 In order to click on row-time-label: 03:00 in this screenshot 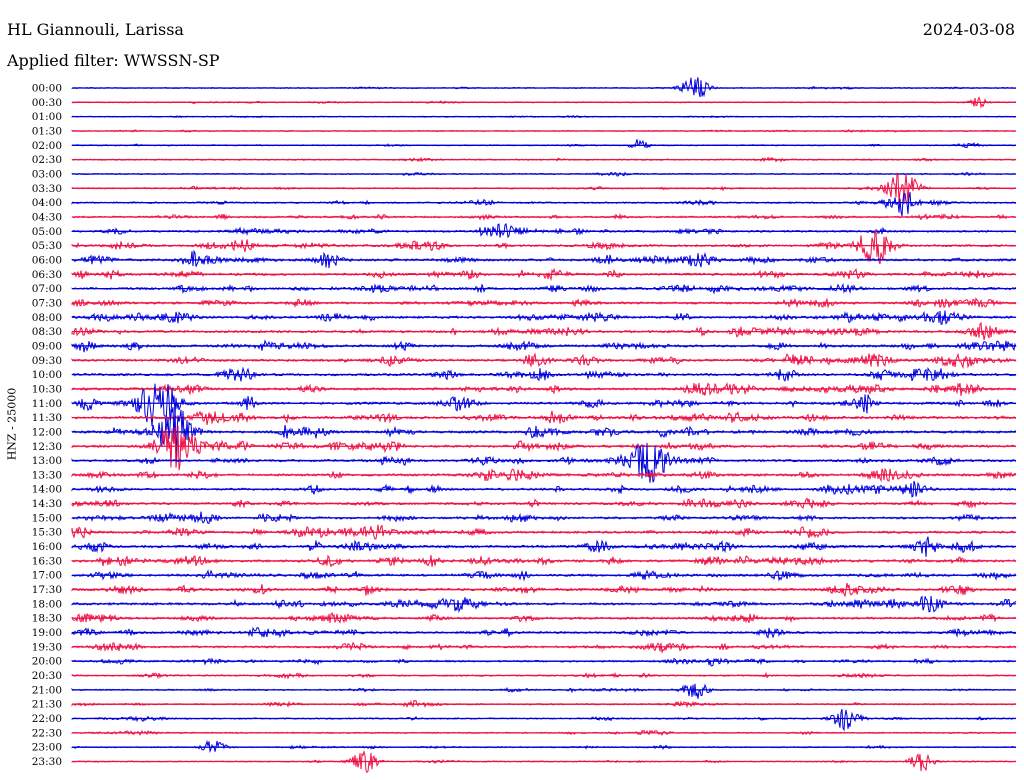, I will do `click(47, 174)`.